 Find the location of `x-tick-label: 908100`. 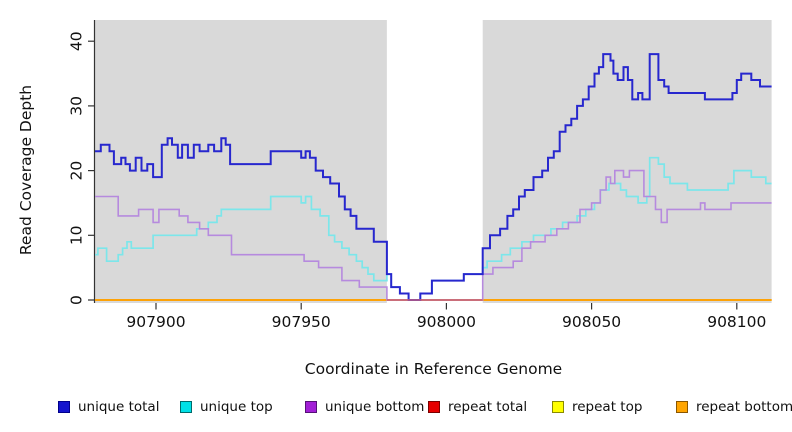

x-tick-label: 908100 is located at coordinates (736, 322).